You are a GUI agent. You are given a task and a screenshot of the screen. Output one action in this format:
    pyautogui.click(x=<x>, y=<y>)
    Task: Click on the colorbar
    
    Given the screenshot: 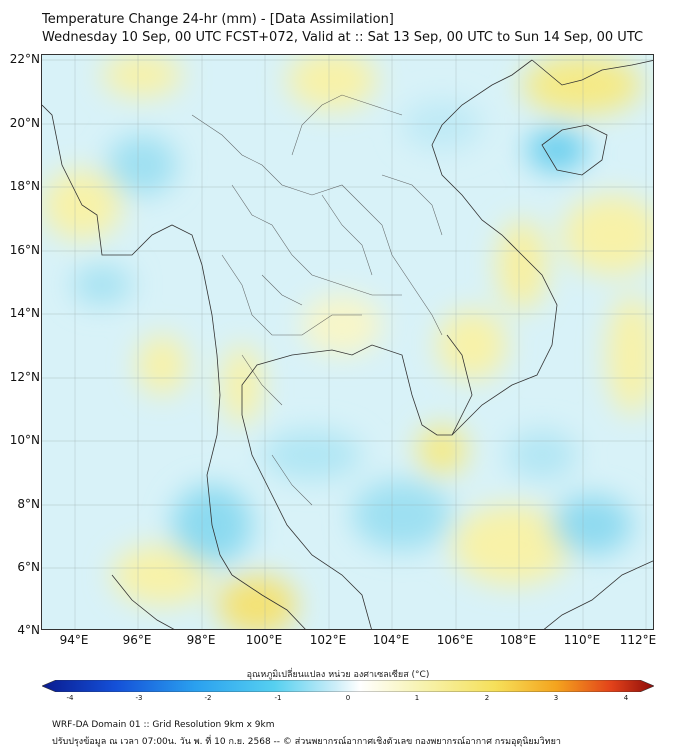 What is the action you would take?
    pyautogui.click(x=348, y=686)
    